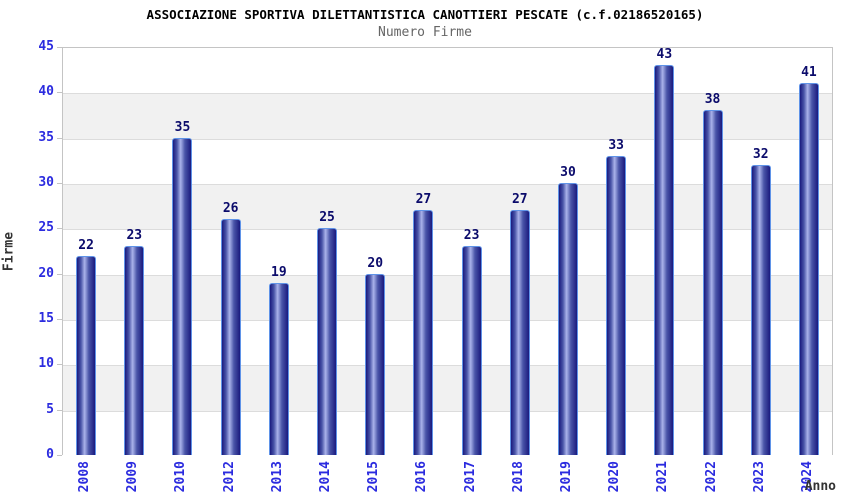 Image resolution: width=850 pixels, height=500 pixels. What do you see at coordinates (50, 454) in the screenshot?
I see `y-tick-label: 0` at bounding box center [50, 454].